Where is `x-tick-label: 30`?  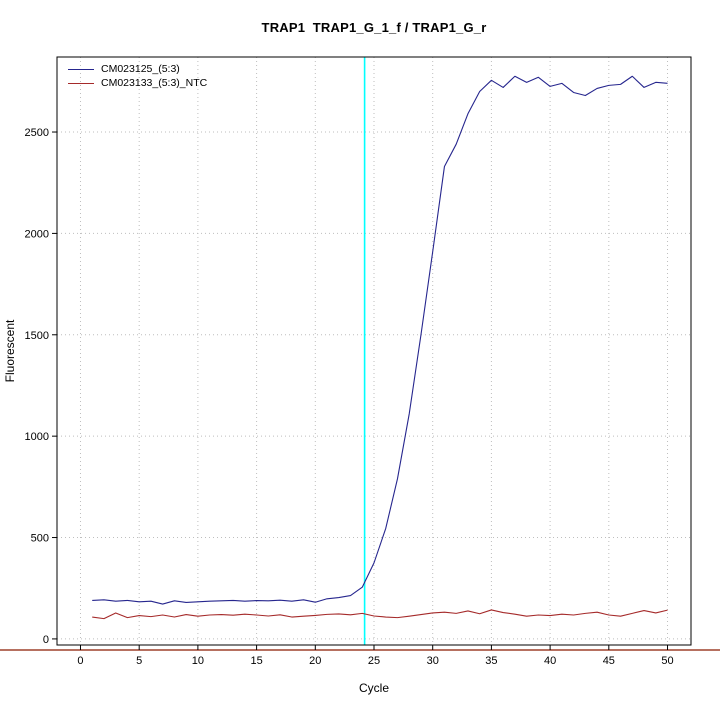 x-tick-label: 30 is located at coordinates (433, 661).